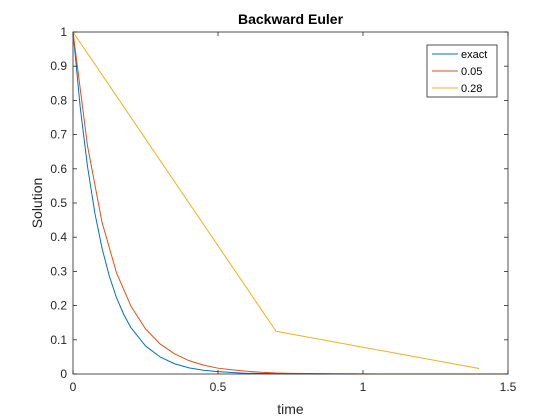 The width and height of the screenshot is (560, 420). Describe the element at coordinates (58, 100) in the screenshot. I see `y-tick-label-0-8: 0.8` at that location.